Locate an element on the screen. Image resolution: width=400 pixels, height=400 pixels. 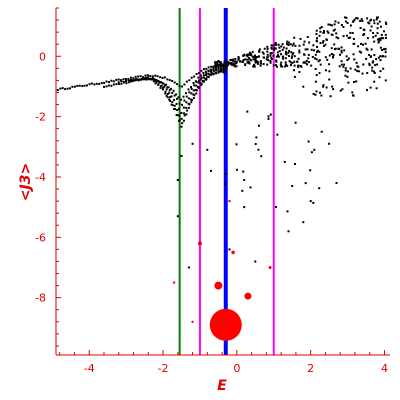
y-tick-label: -6 is located at coordinates (40, 237).